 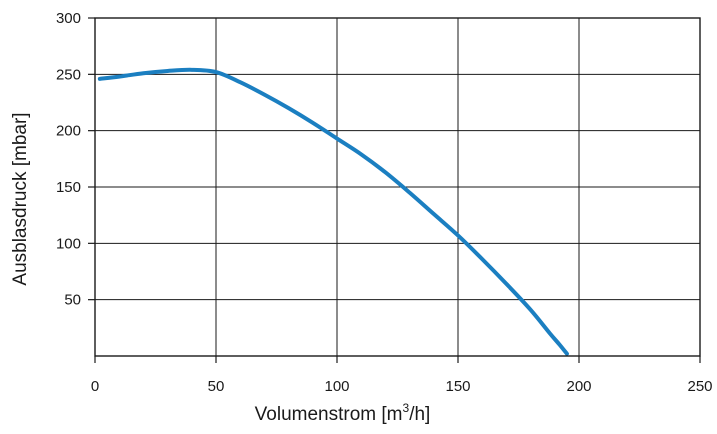 I want to click on y-tick-label: 200, so click(x=68, y=131).